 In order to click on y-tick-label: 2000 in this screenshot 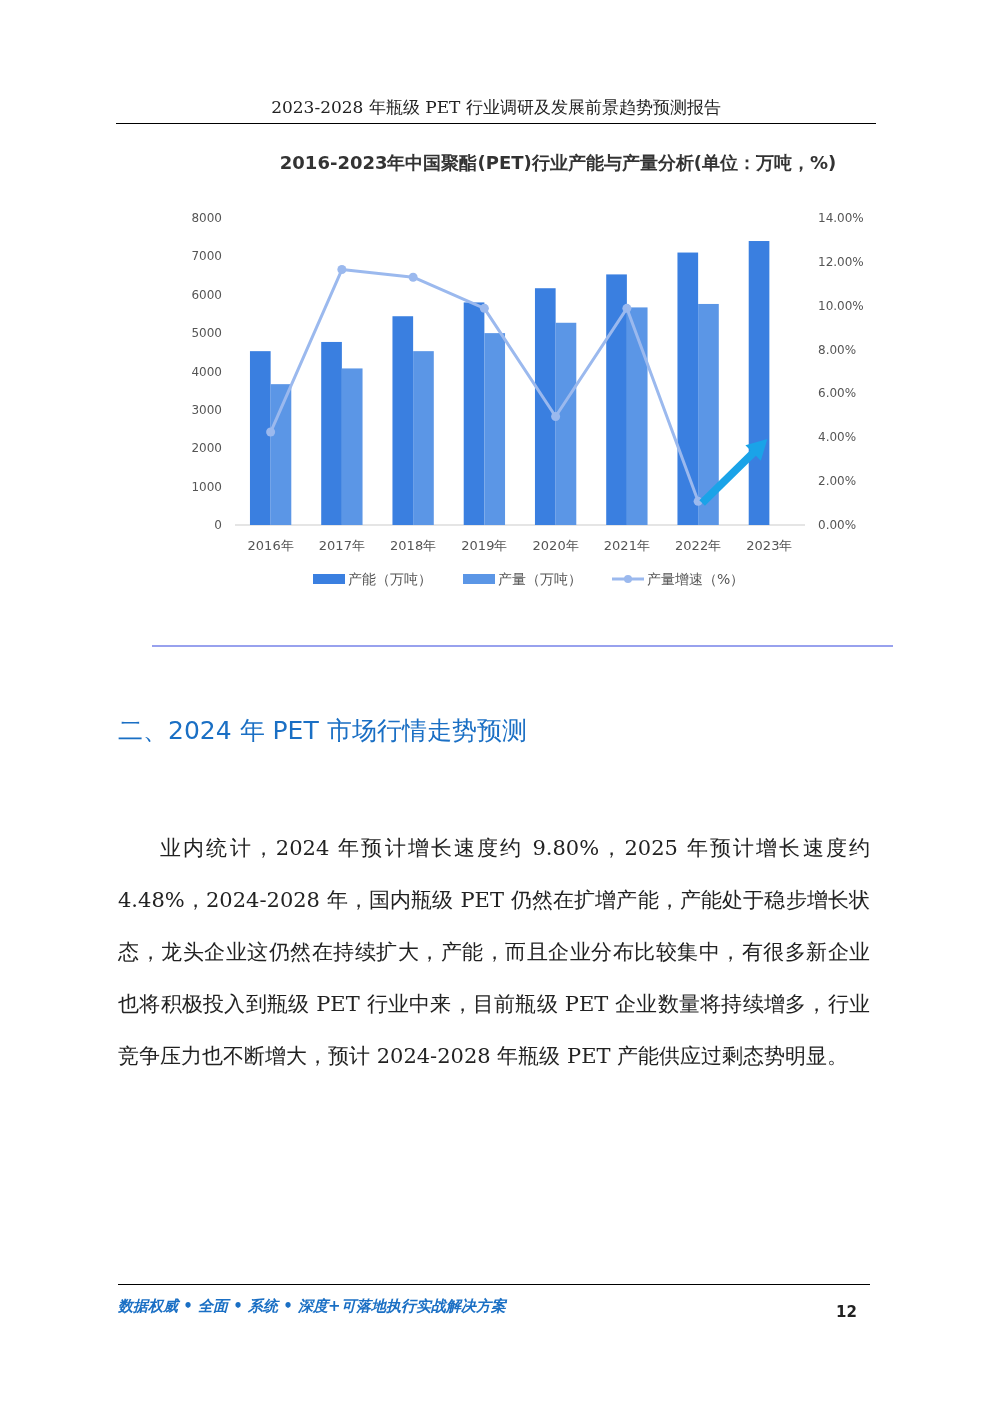, I will do `click(206, 448)`.